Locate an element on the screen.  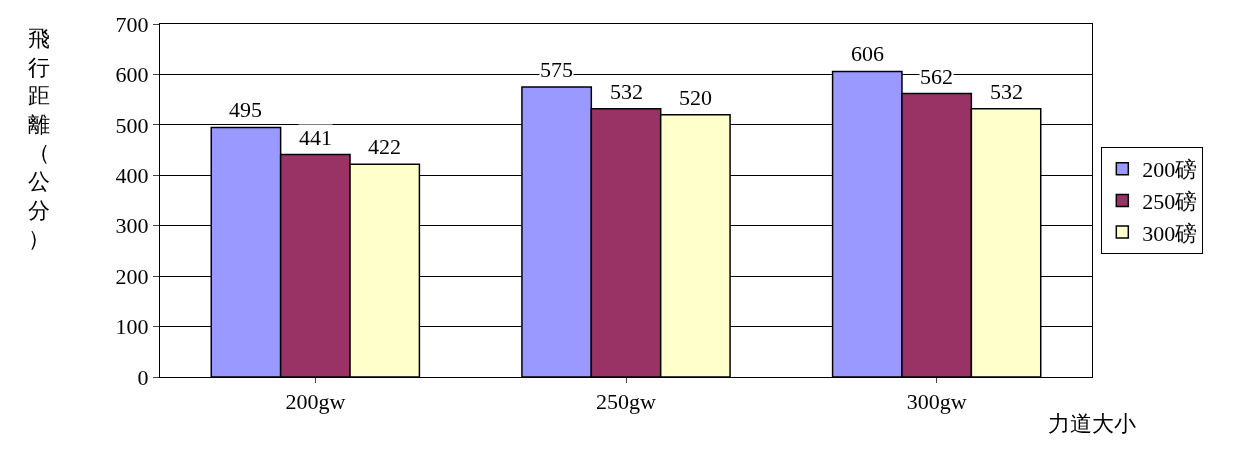
x-tick-label: 200gw is located at coordinates (315, 402).